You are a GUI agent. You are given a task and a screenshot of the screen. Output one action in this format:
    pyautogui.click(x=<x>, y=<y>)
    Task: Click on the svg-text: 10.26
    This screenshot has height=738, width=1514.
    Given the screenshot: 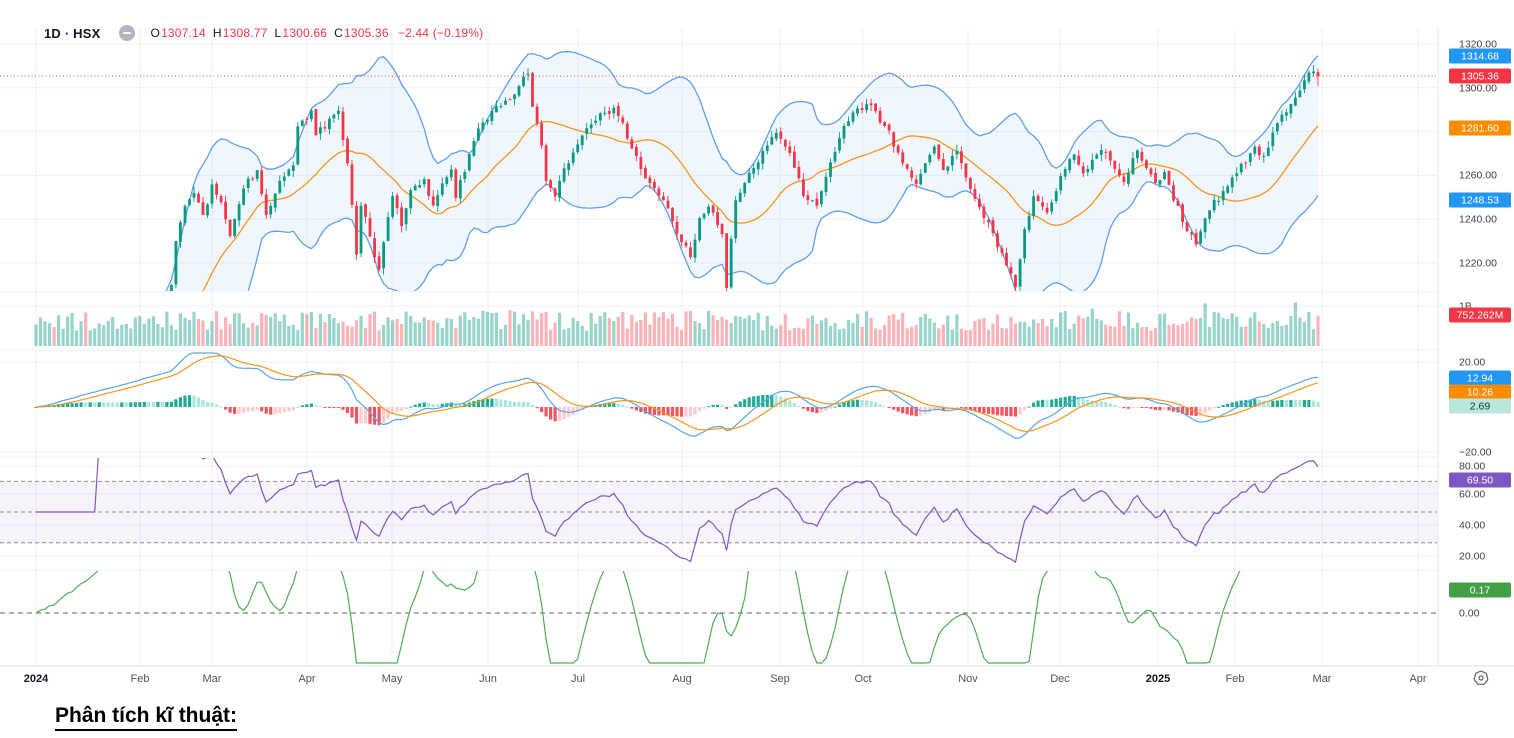 What is the action you would take?
    pyautogui.click(x=1480, y=393)
    